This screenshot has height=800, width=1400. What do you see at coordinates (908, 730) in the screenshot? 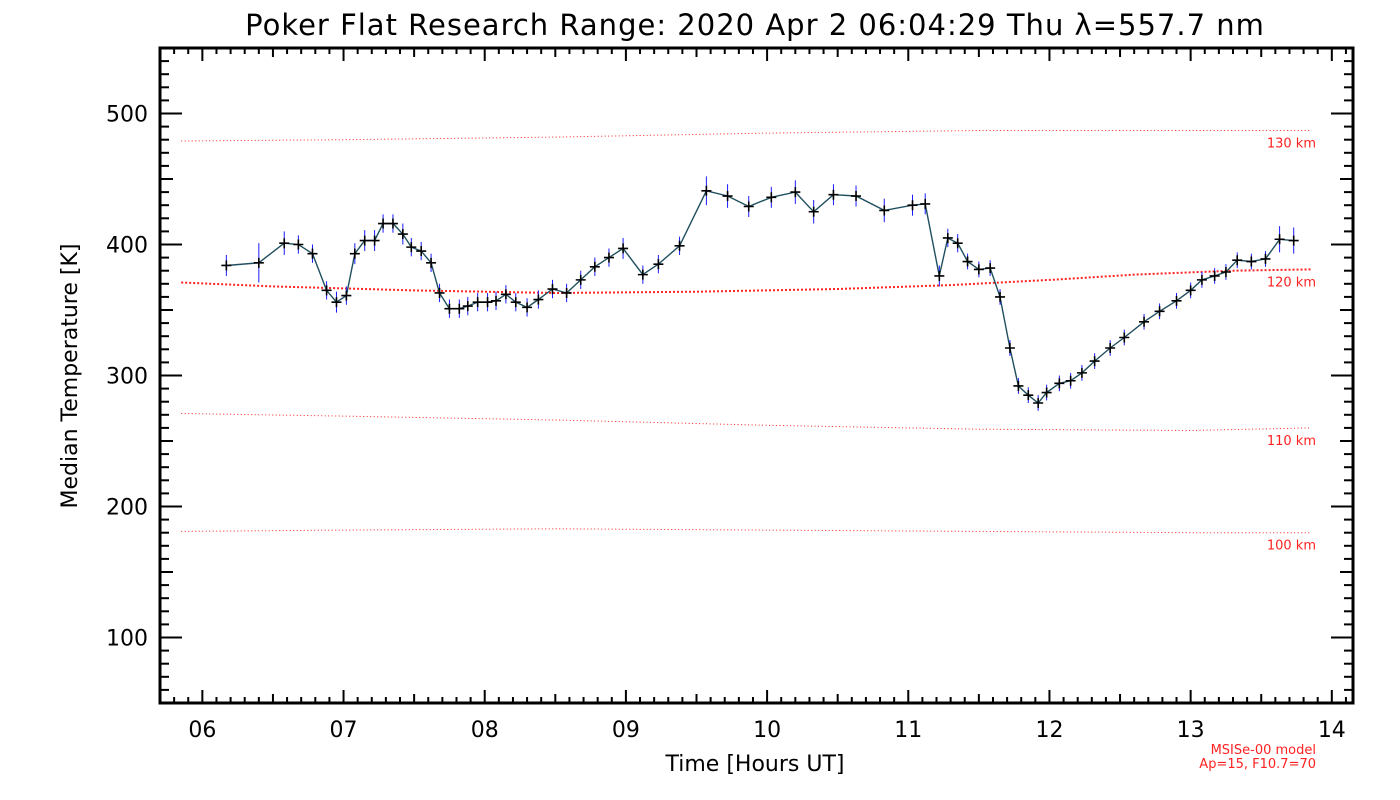
I see `x-tick-label: 11` at bounding box center [908, 730].